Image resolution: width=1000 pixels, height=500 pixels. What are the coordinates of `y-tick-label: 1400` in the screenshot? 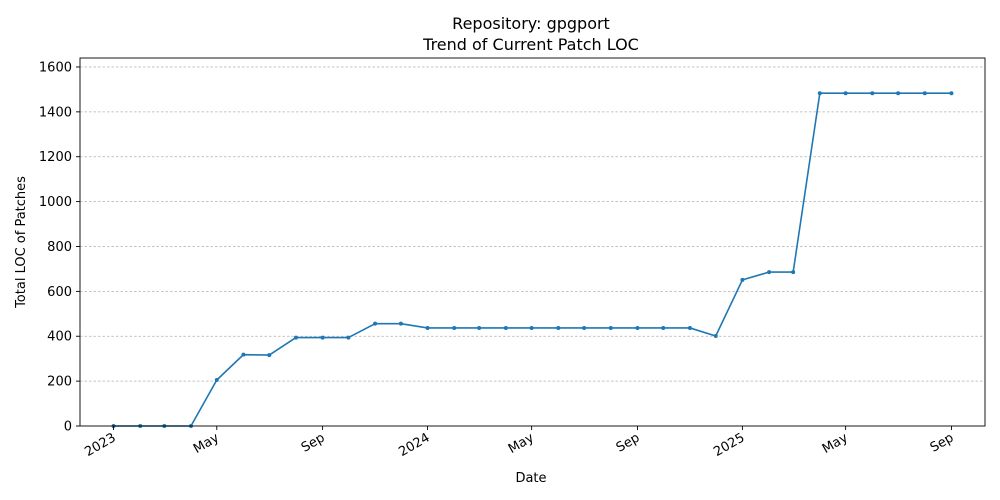 It's located at (55, 112).